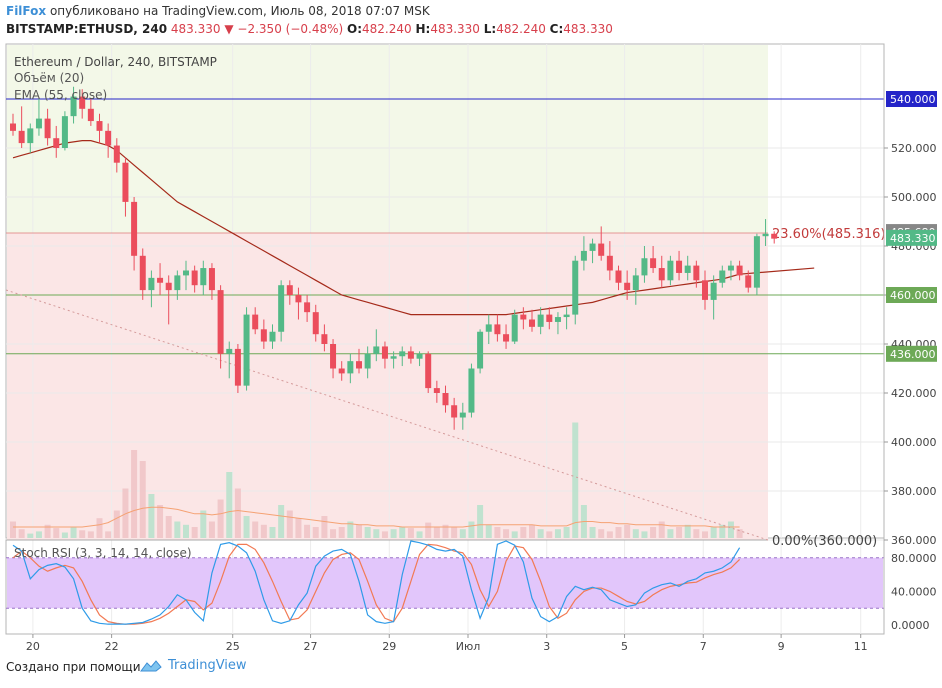 The image size is (942, 688). I want to click on open-label: O:, so click(355, 29).